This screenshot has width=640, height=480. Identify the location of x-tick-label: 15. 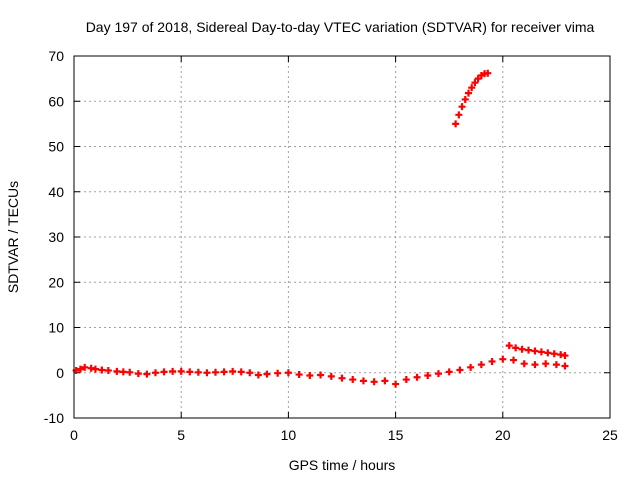
(396, 435).